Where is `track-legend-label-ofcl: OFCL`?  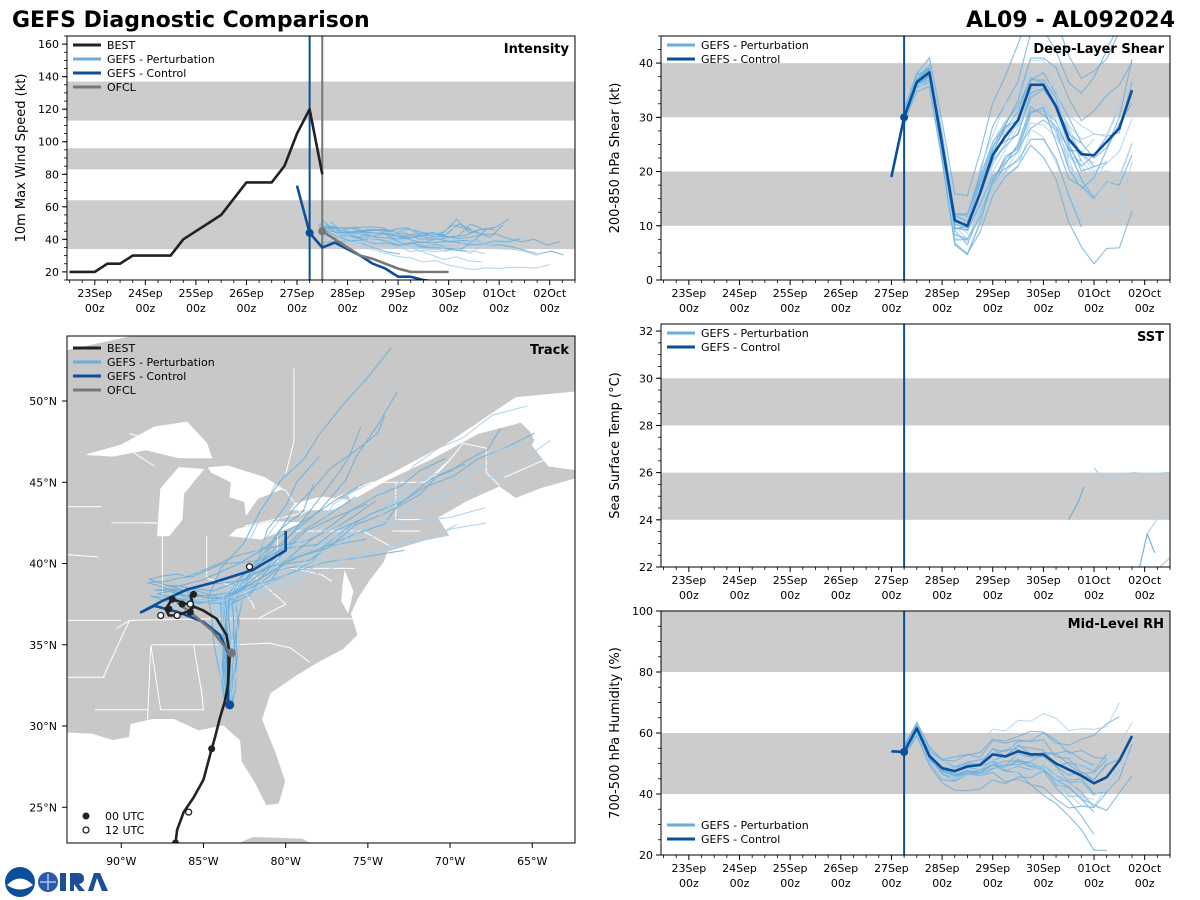 track-legend-label-ofcl: OFCL is located at coordinates (122, 390).